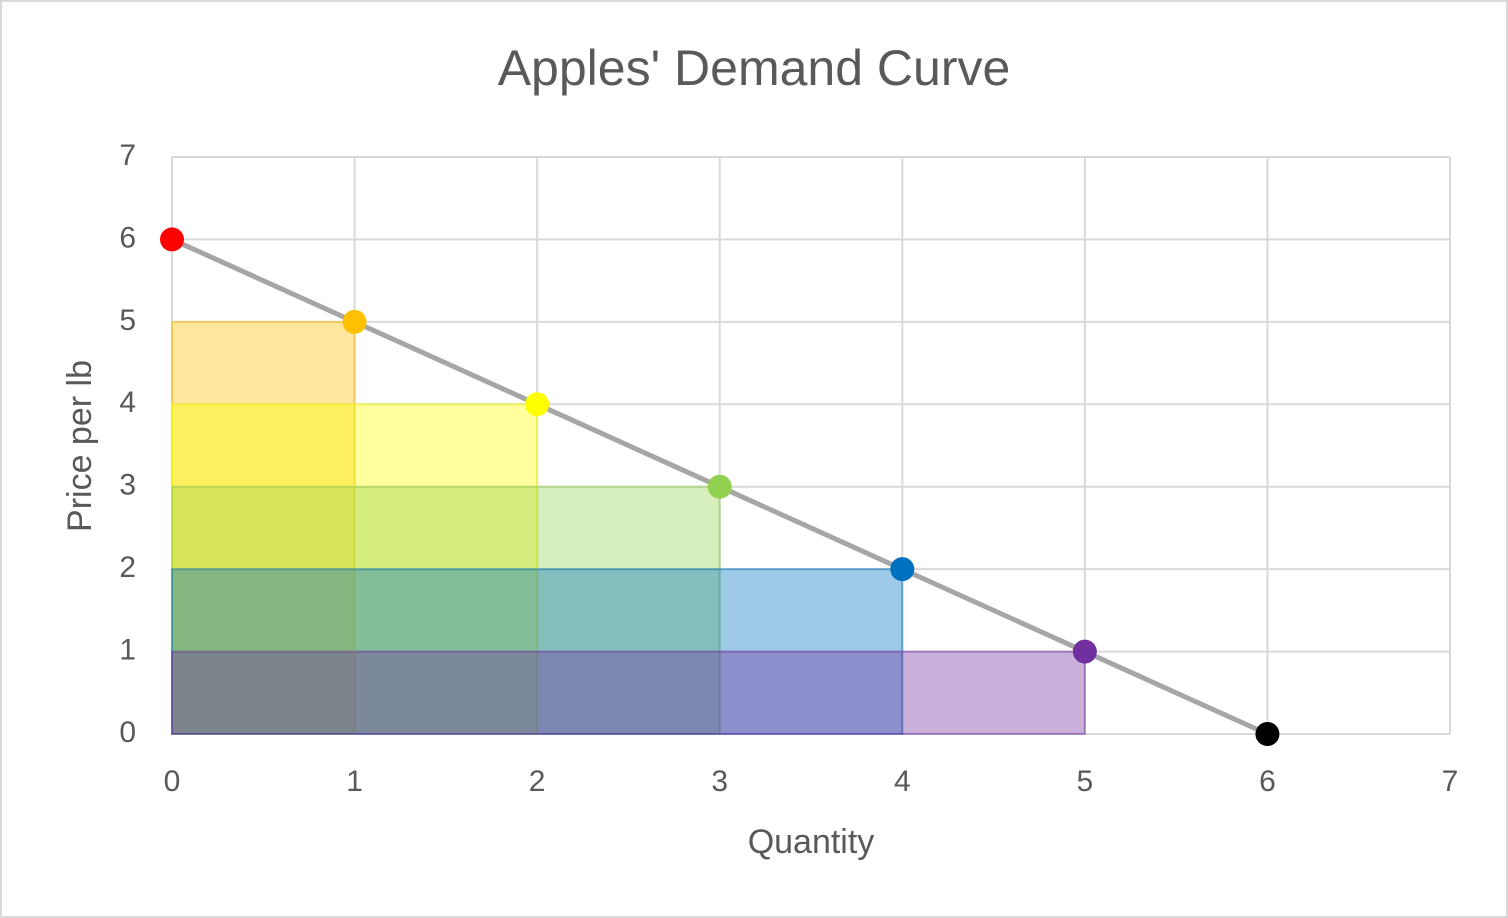 The image size is (1508, 918). I want to click on y-axis-title: Price per lb, so click(80, 446).